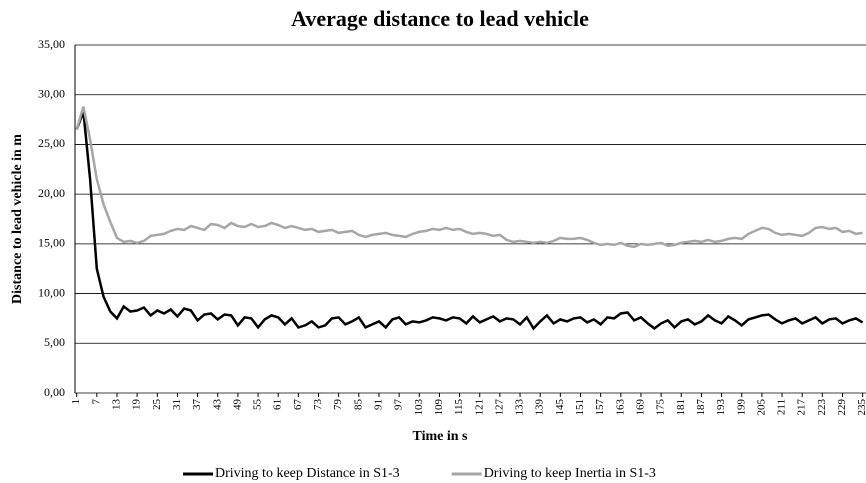 The height and width of the screenshot is (483, 866). Describe the element at coordinates (802, 407) in the screenshot. I see `x-tick-label: 217` at that location.